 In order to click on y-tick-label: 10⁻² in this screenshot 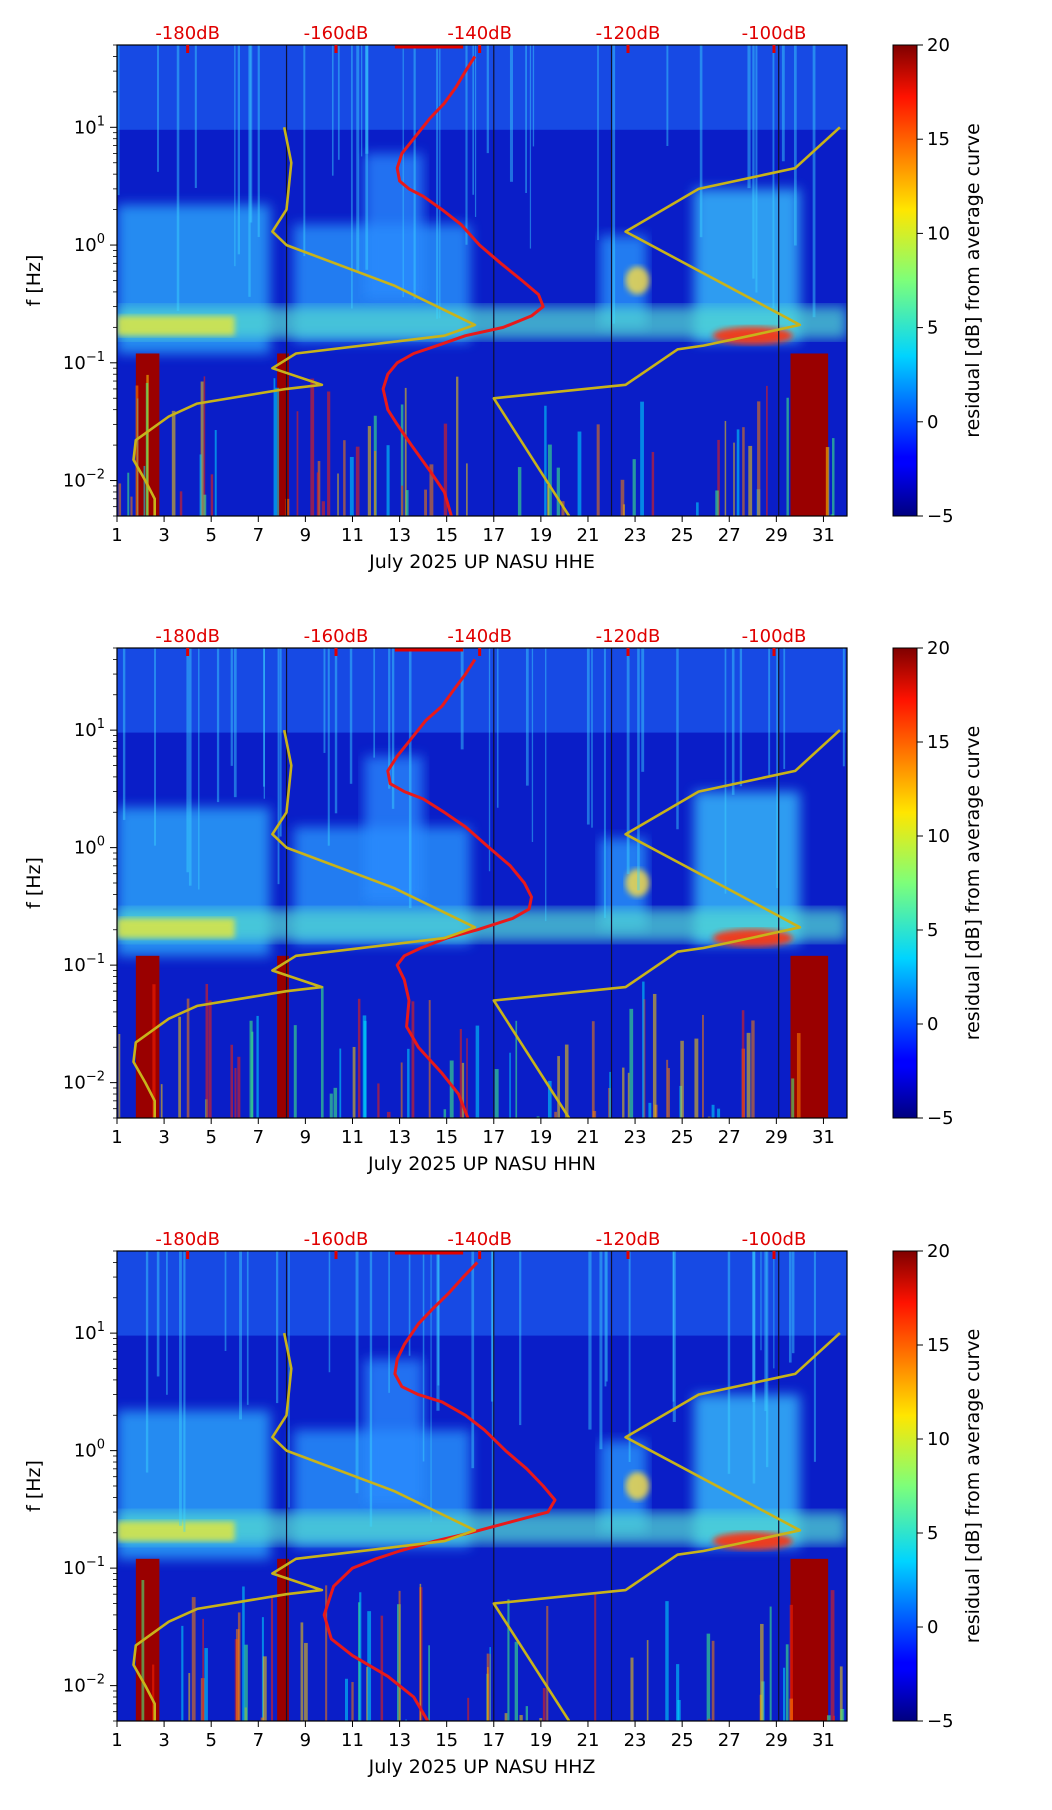, I will do `click(84, 1685)`.